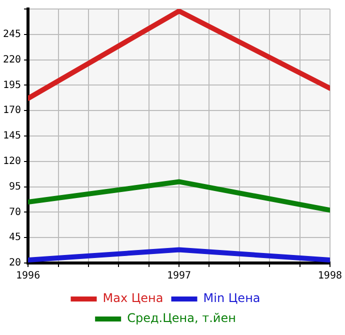  I want to click on y-tick-label: 120, so click(12, 161).